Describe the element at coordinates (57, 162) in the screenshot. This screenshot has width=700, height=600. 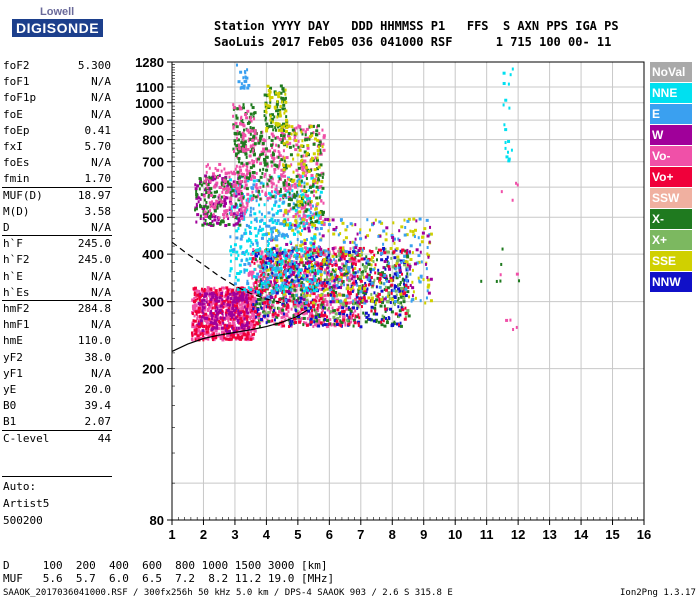
I see `param-row: foEs N/A` at that location.